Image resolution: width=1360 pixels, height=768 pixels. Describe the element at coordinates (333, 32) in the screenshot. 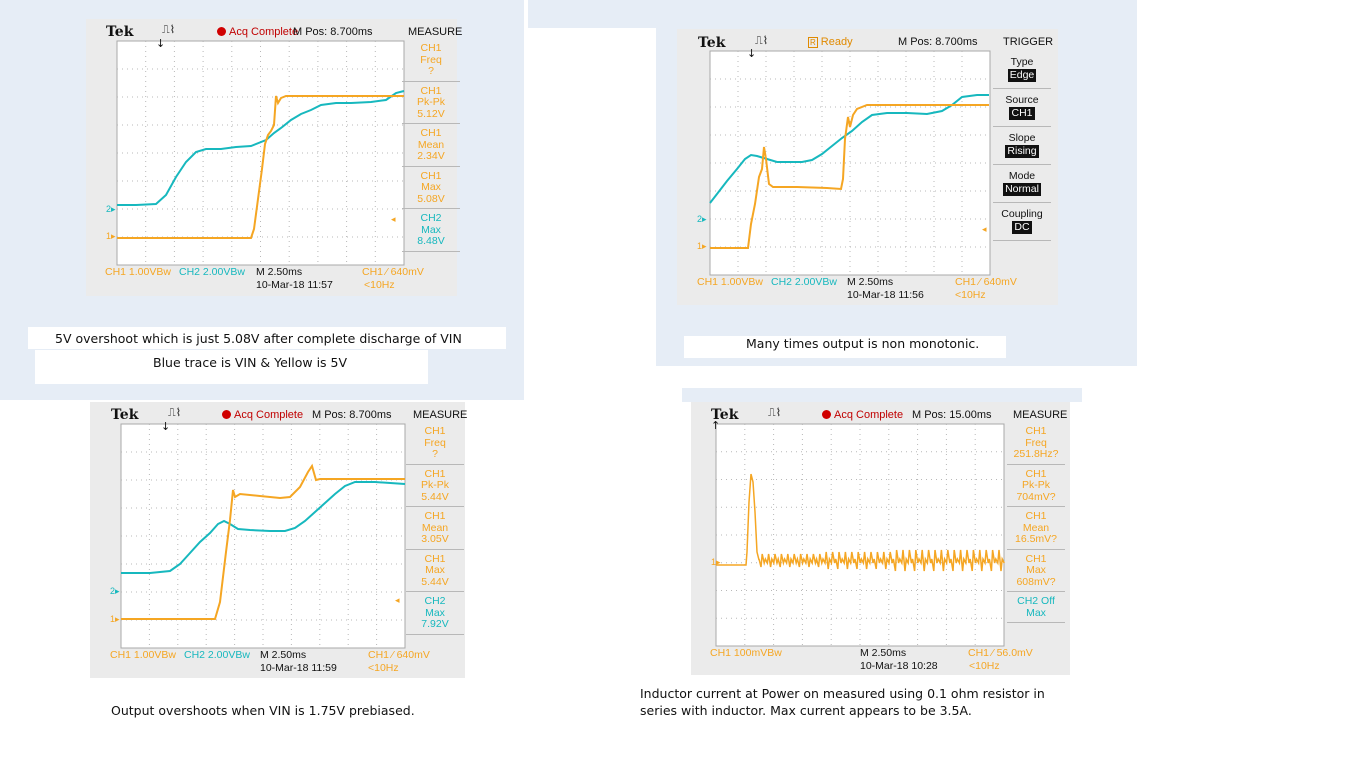

I see `scope-1-mpos: M Pos: 8.700ms` at that location.